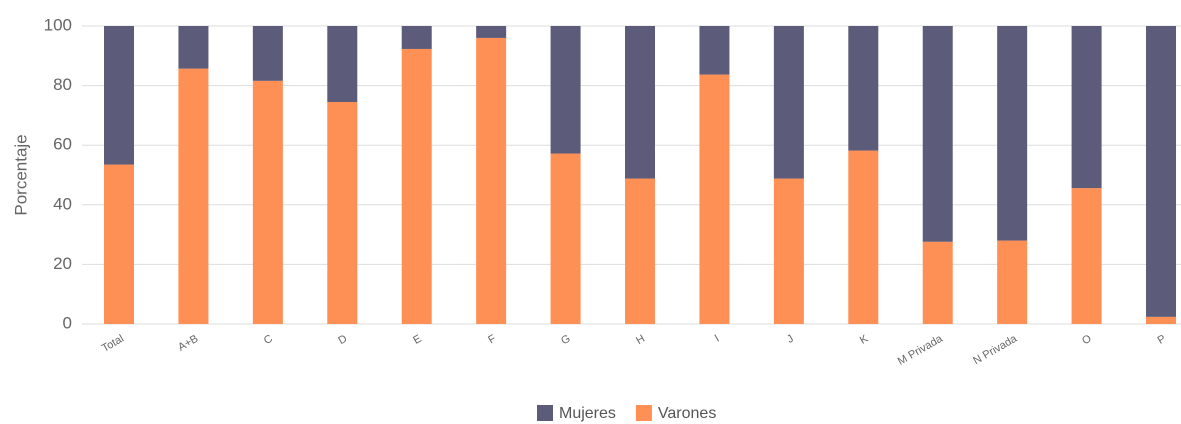 Image resolution: width=1181 pixels, height=424 pixels. I want to click on x-tick-label: I, so click(717, 339).